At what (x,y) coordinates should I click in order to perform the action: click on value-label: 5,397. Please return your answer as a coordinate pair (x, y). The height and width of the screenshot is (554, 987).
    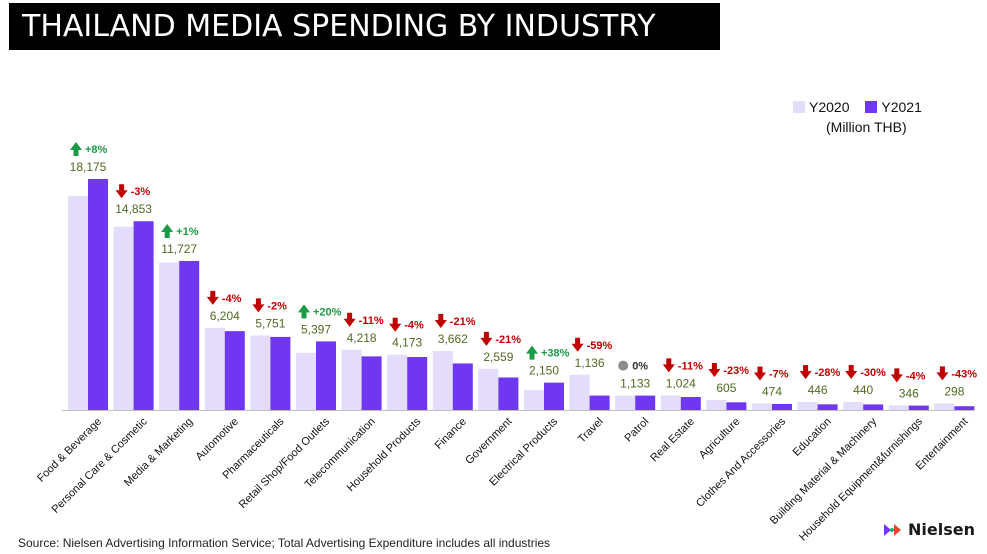
    Looking at the image, I should click on (316, 329).